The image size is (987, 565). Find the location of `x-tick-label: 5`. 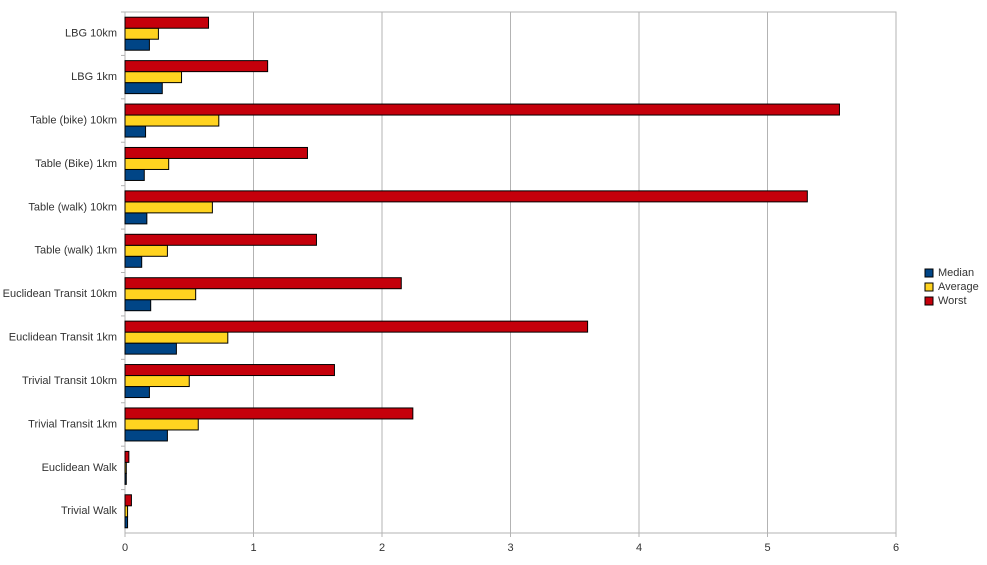

x-tick-label: 5 is located at coordinates (767, 548).